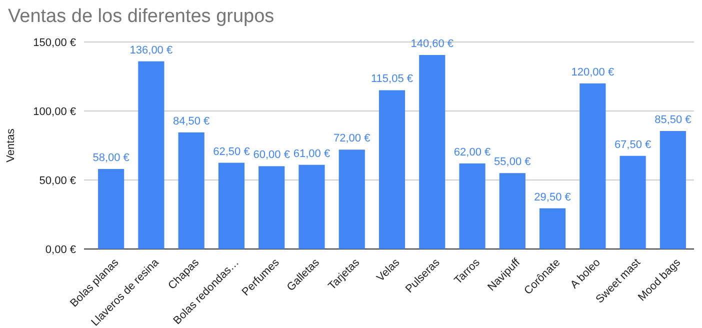  Describe the element at coordinates (592, 72) in the screenshot. I see `data-label: 120,00 €` at that location.